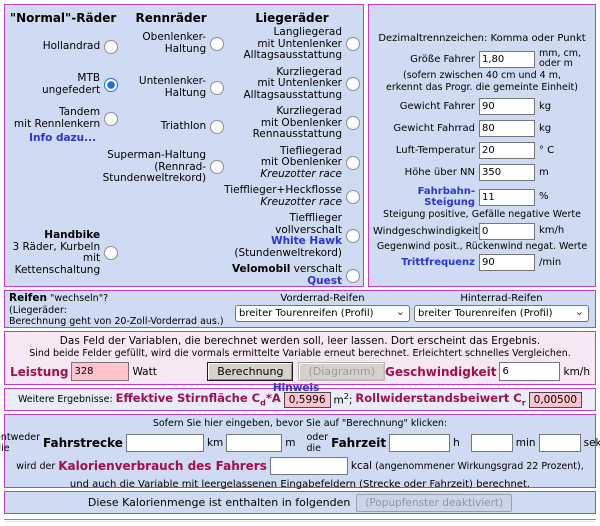 This screenshot has width=600, height=526. What do you see at coordinates (507, 172) in the screenshot?
I see `hoehe-input` at bounding box center [507, 172].